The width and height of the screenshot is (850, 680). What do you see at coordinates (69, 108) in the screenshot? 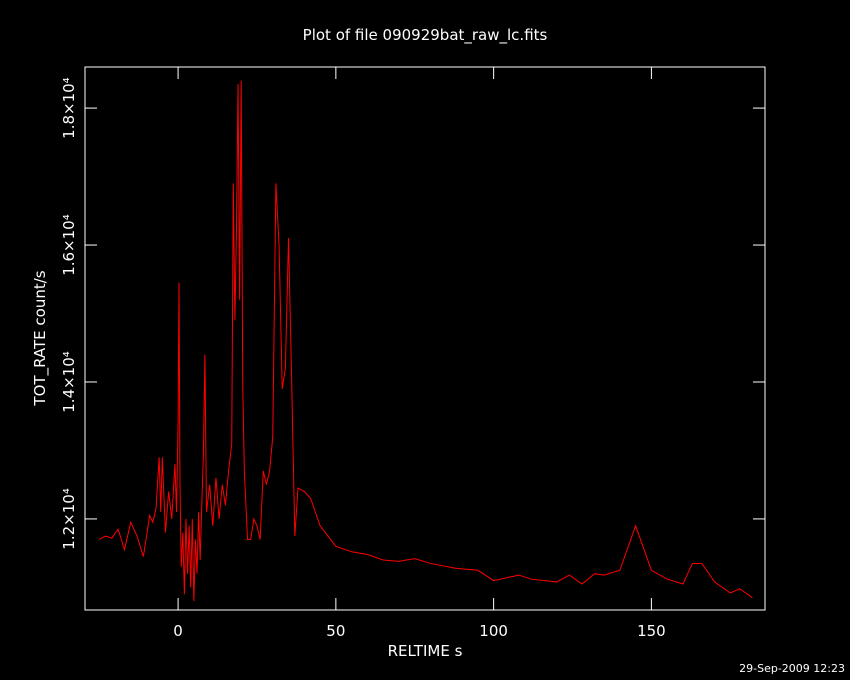
I see `y-tick-label: 1.8×10⁴` at bounding box center [69, 108].